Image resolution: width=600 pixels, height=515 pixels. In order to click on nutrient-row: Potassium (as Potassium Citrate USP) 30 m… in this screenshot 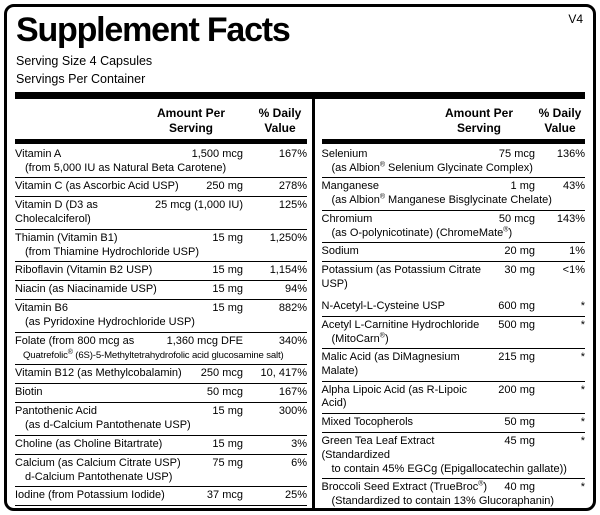, I will do `click(453, 277)`.